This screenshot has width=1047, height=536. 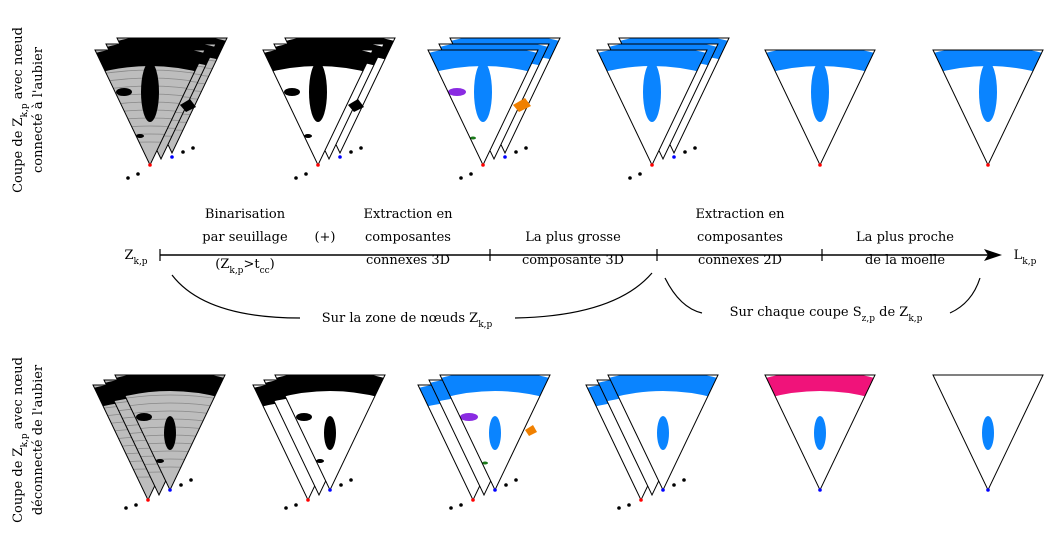 I want to click on brace-label: Sur chaque coupe Sz,p de Zk,p, so click(x=826, y=314).